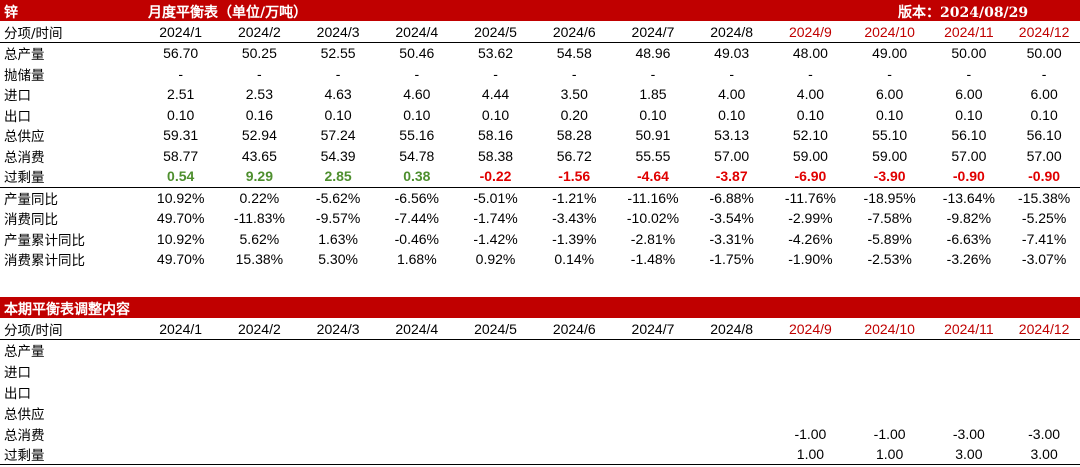 This screenshot has width=1080, height=467. Describe the element at coordinates (1044, 218) in the screenshot. I see `value-cell: -5.25%` at that location.